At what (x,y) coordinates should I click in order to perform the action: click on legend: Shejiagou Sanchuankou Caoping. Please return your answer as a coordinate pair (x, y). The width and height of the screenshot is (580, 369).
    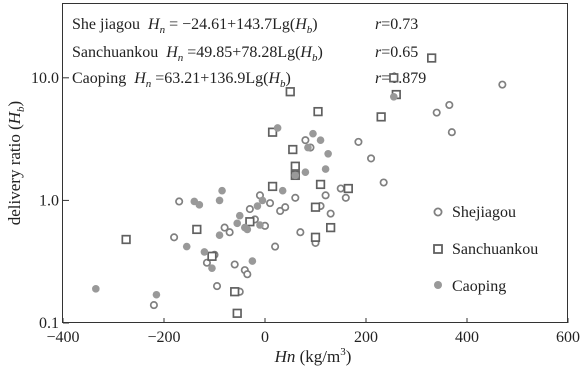
    Looking at the image, I should click on (485, 249).